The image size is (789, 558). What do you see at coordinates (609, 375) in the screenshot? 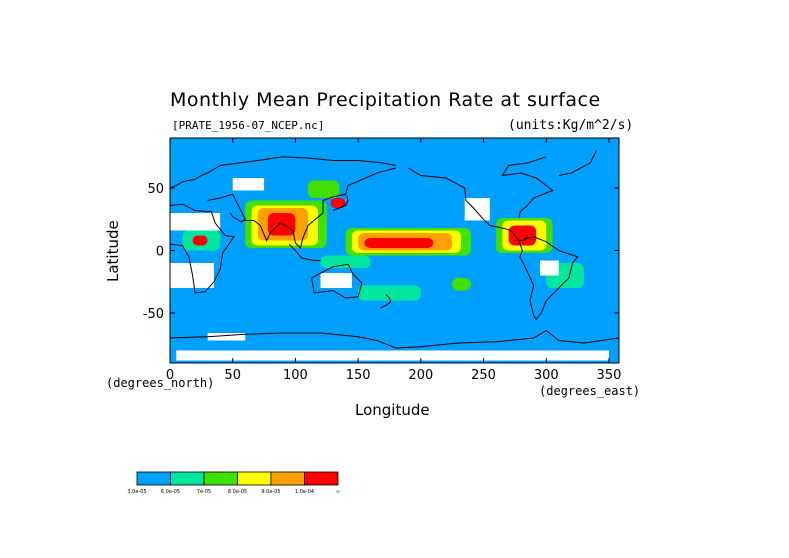
I see `x-tick-label-7: 350` at bounding box center [609, 375].